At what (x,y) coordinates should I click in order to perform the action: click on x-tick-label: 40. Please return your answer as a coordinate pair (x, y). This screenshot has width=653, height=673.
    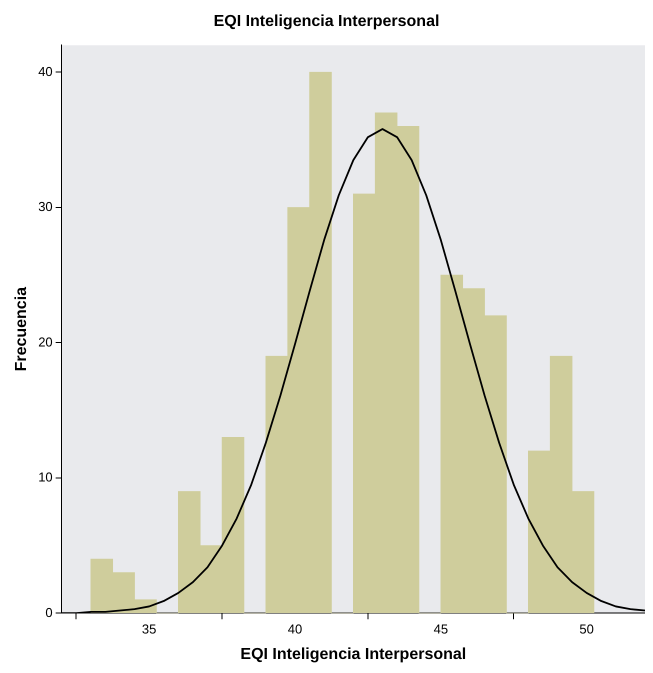
    Looking at the image, I should click on (295, 629).